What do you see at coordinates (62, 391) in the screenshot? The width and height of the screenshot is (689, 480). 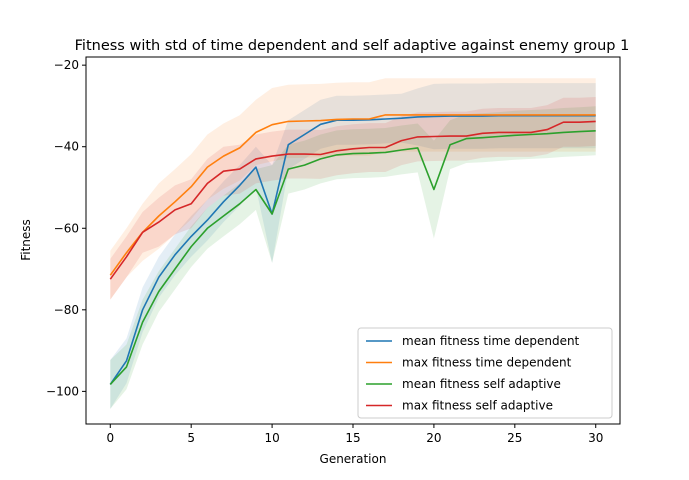 I see `y-tick-label: −100` at bounding box center [62, 391].